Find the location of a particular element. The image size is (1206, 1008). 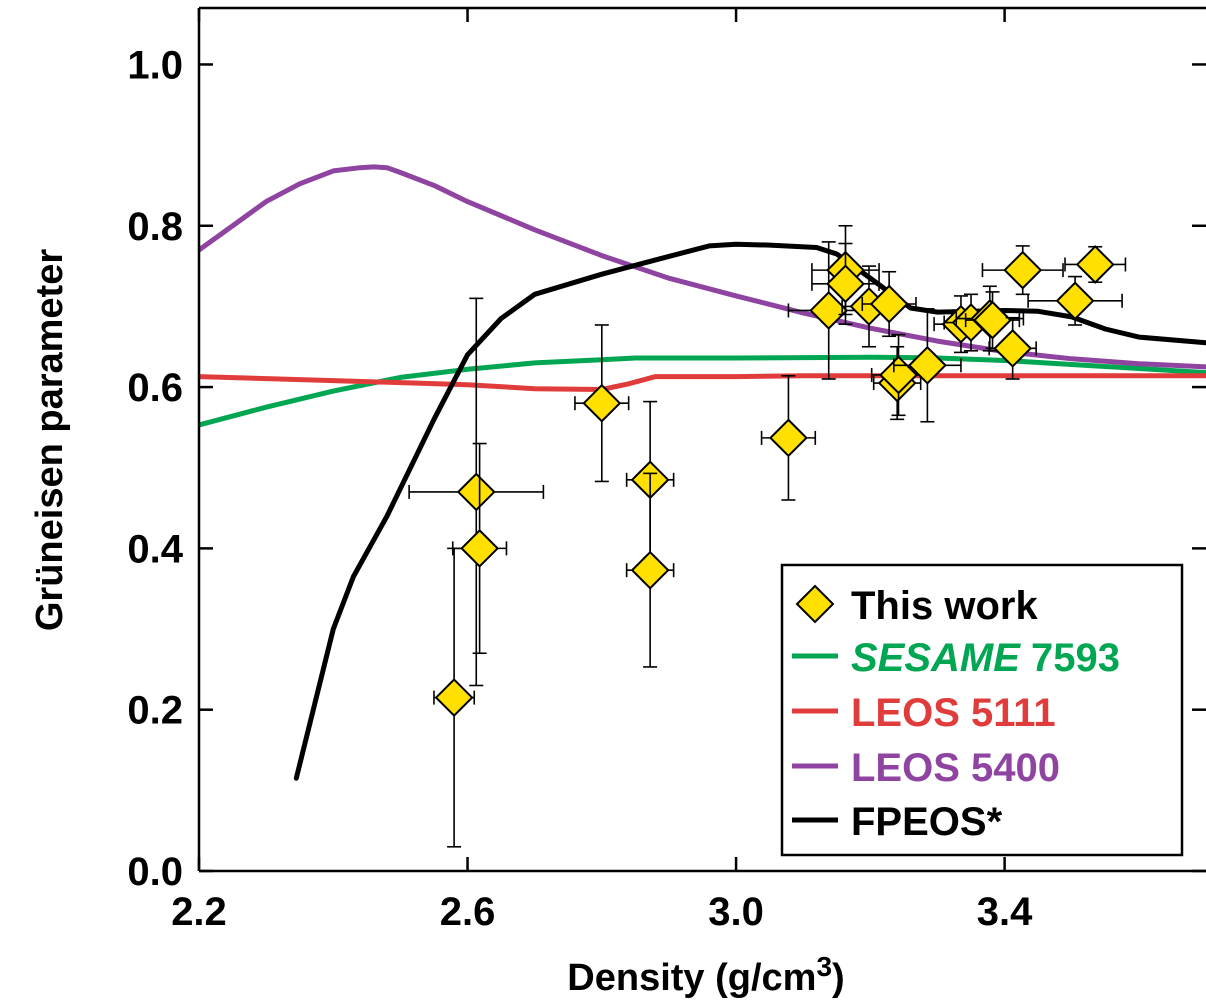

legend-label-leos-5111: LEOS 5111 is located at coordinates (953, 713).